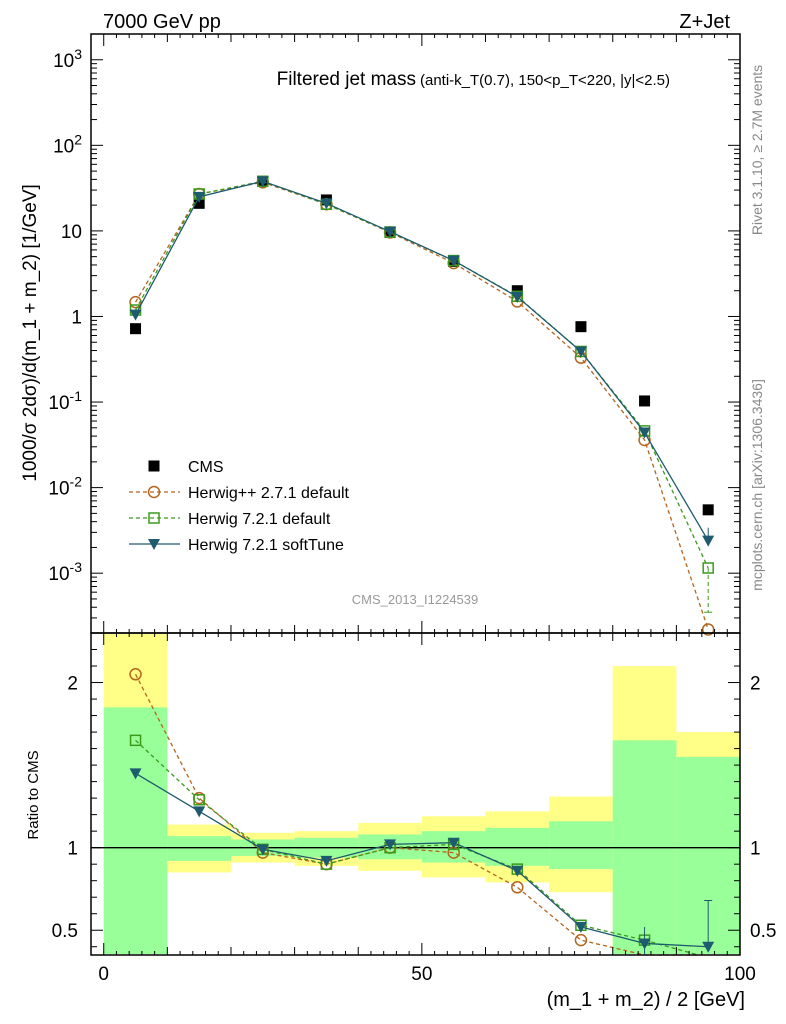  I want to click on main-y-tick-label: 10⁻², so click(65, 487).